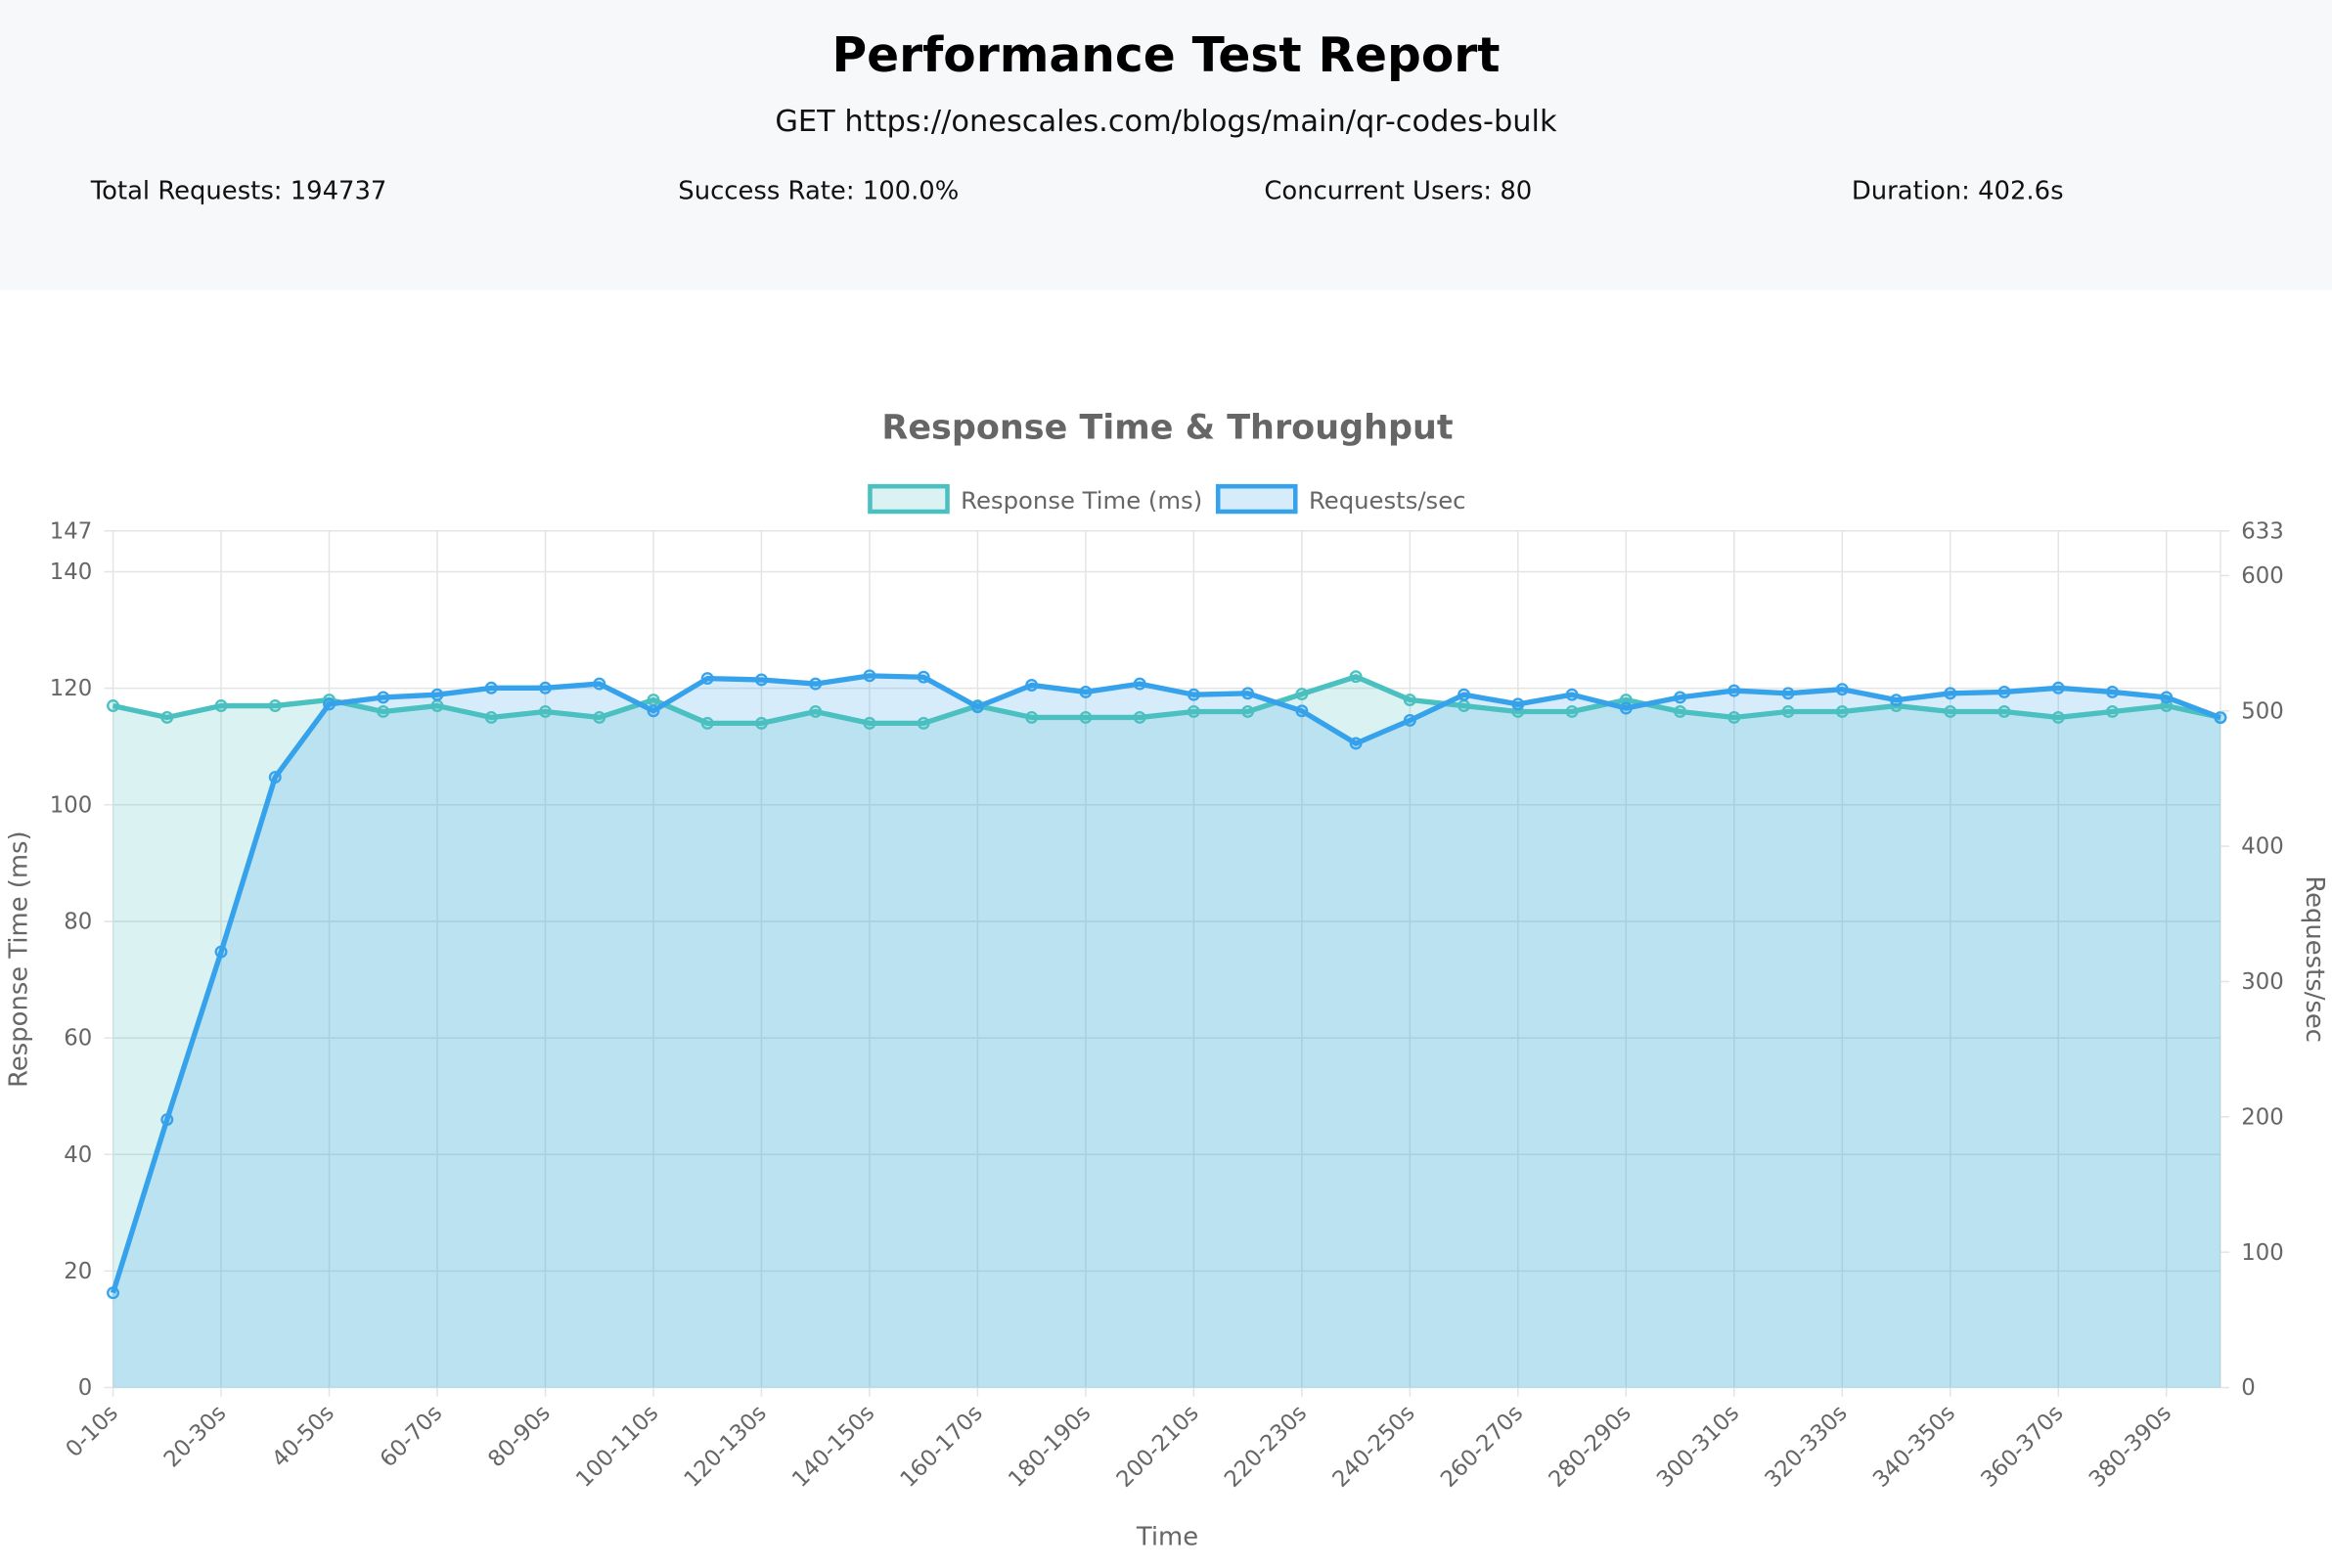  I want to click on x-tick-label: 260-270s, so click(1482, 1447).